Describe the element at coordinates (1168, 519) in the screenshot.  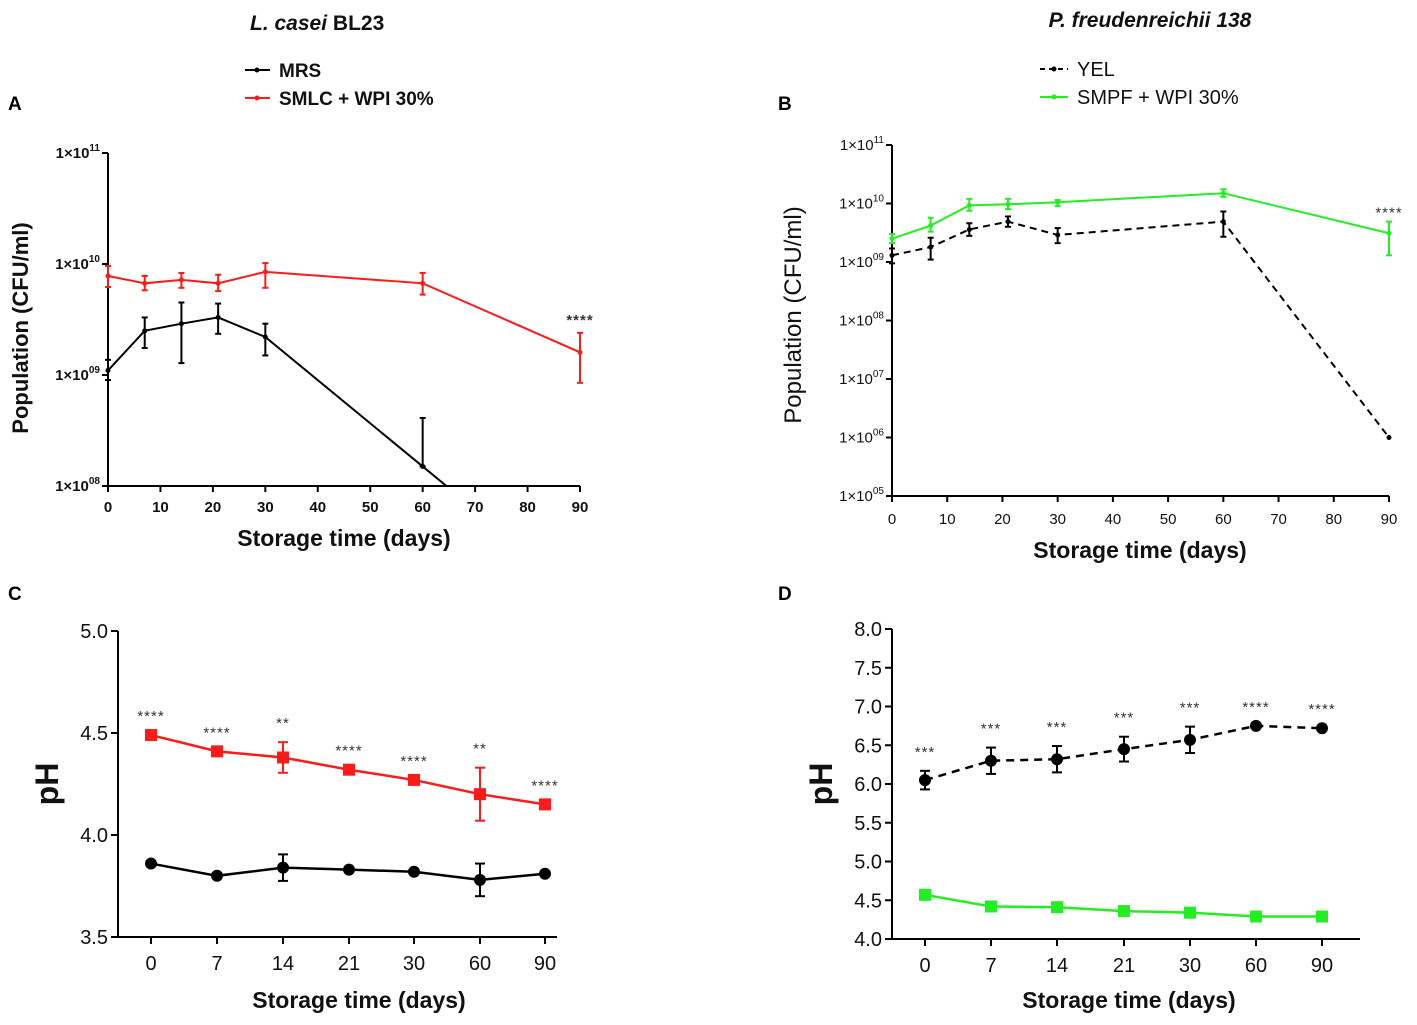
I see `panel-b-x-tick-label: 50` at that location.